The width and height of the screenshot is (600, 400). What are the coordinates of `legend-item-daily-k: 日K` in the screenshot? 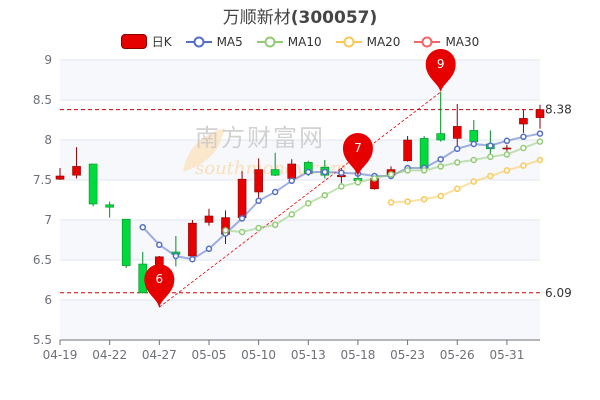 It's located at (146, 41).